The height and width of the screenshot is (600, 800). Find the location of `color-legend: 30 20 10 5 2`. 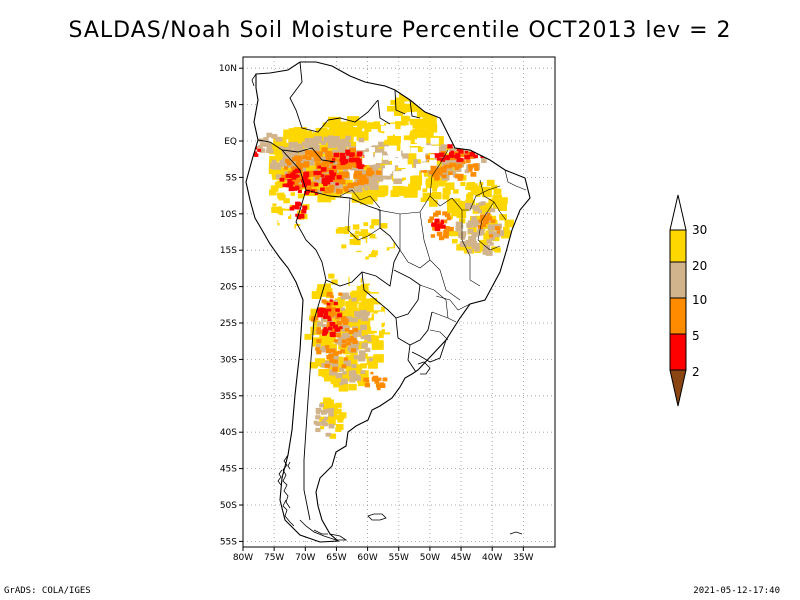

color-legend: 30 20 10 5 2 is located at coordinates (688, 300).